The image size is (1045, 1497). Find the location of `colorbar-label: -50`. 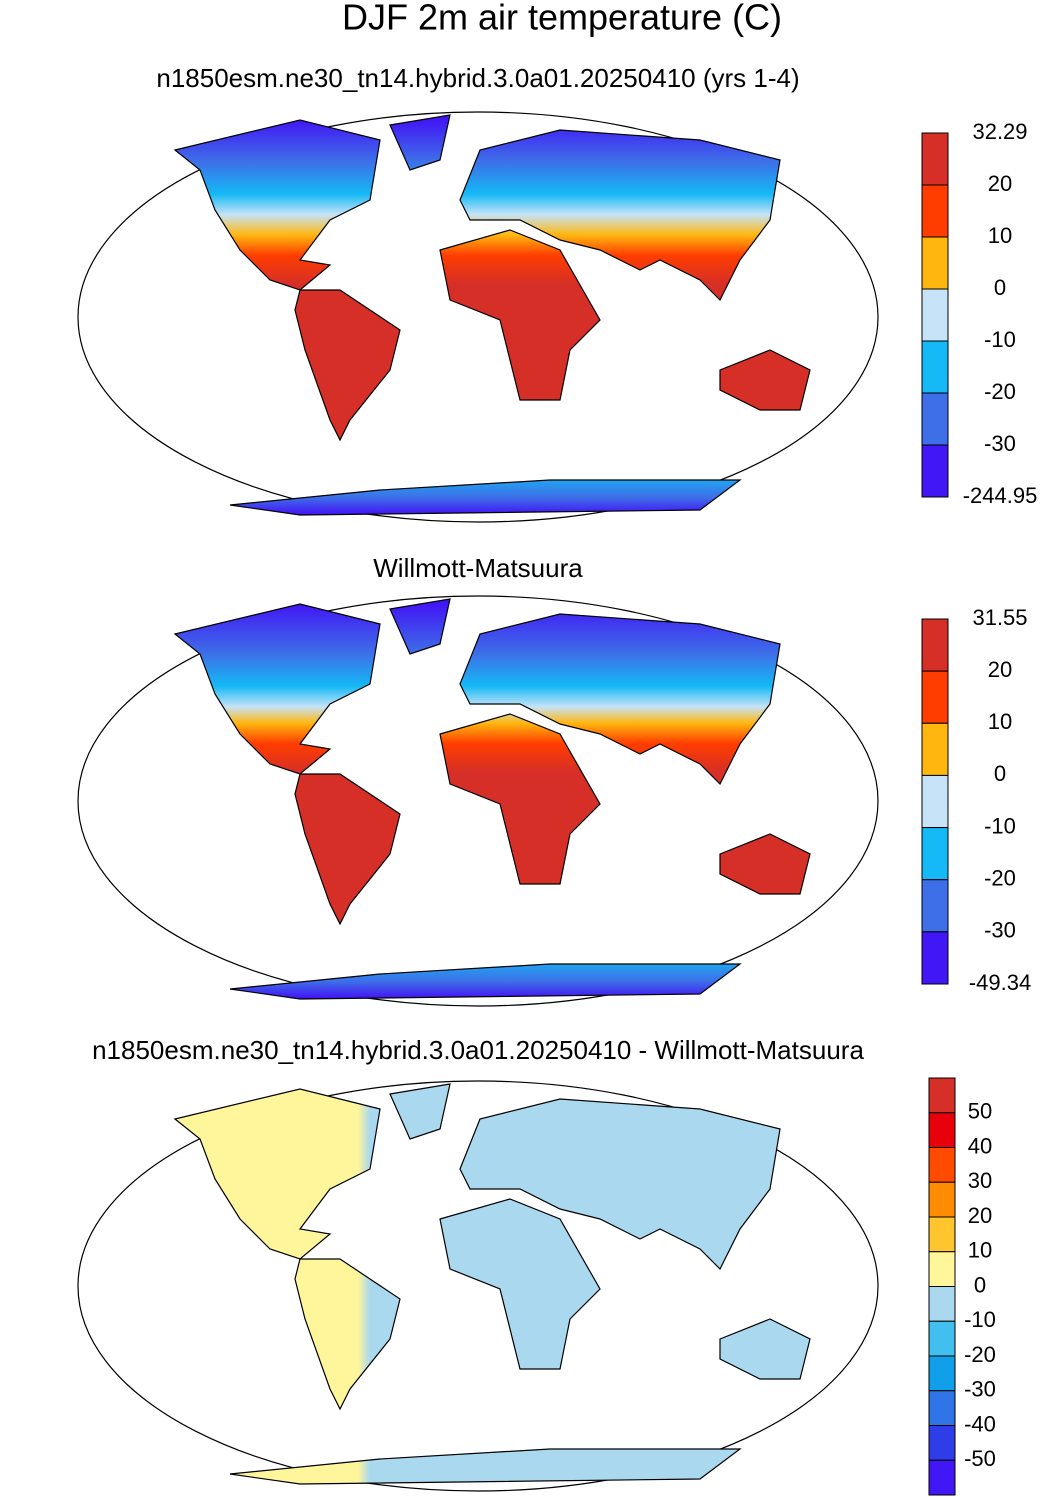

colorbar-label: -50 is located at coordinates (980, 1458).